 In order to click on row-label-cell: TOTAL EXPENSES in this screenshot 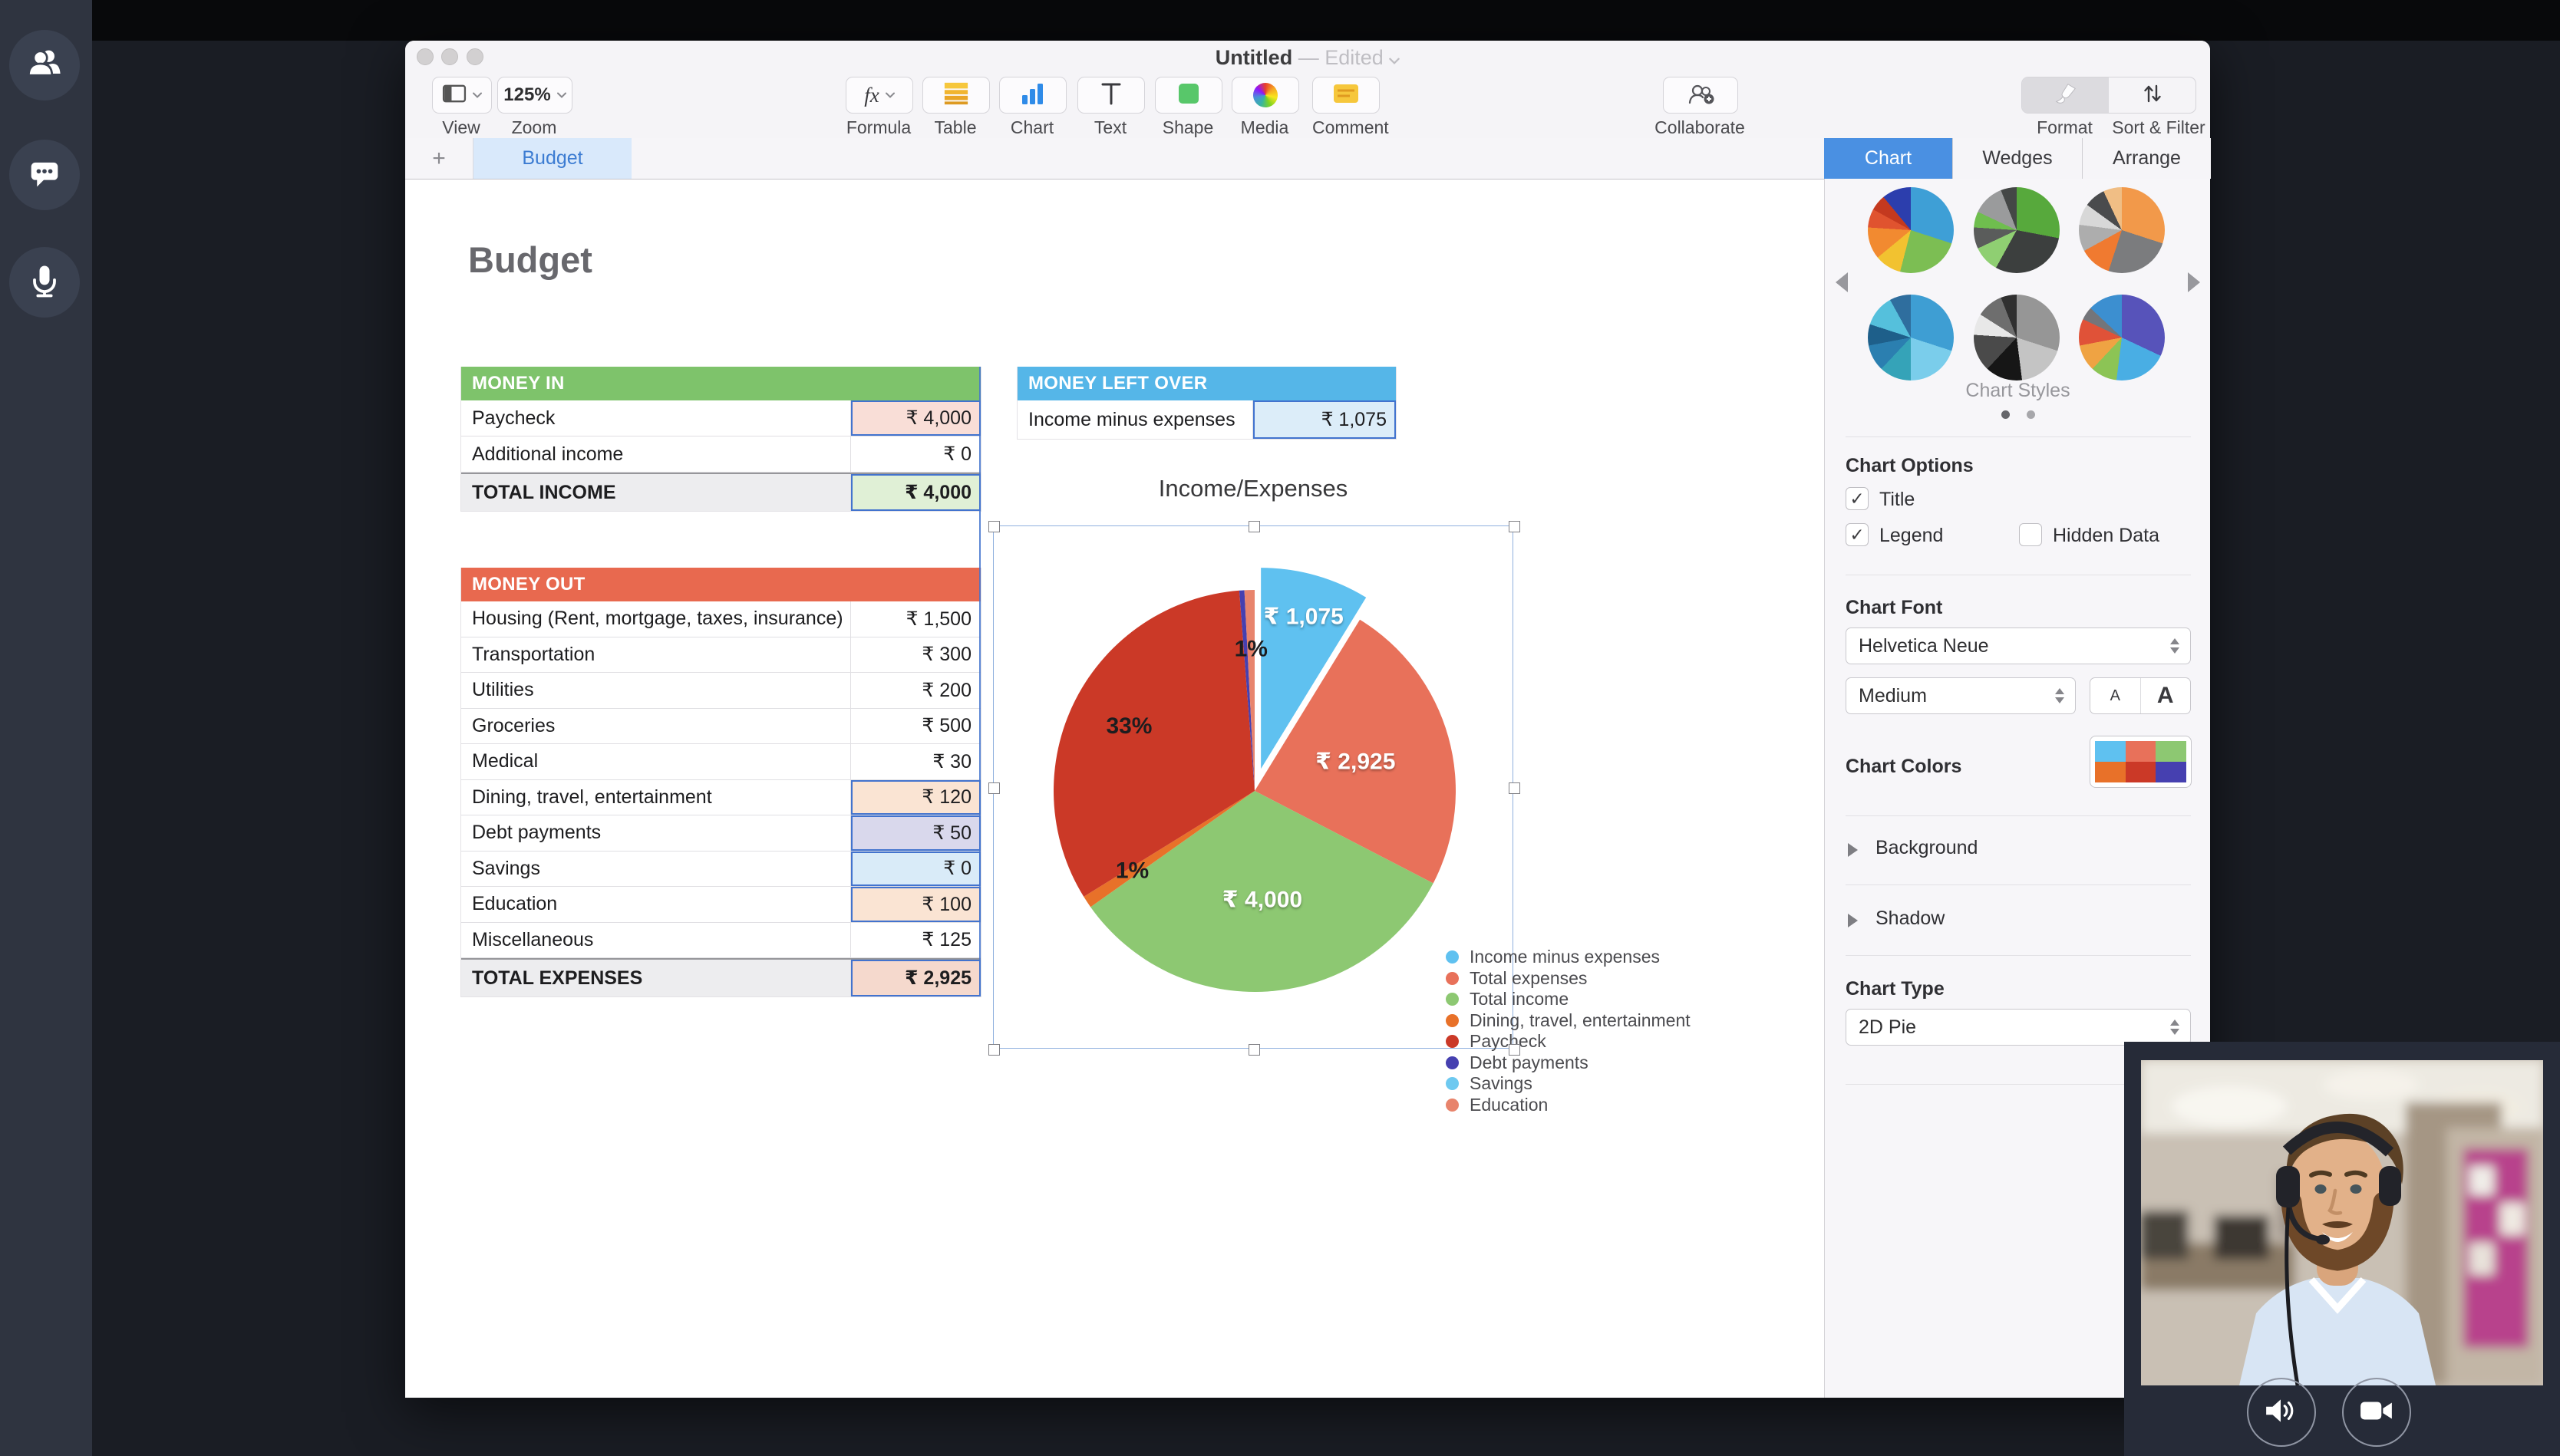, I will do `click(557, 978)`.